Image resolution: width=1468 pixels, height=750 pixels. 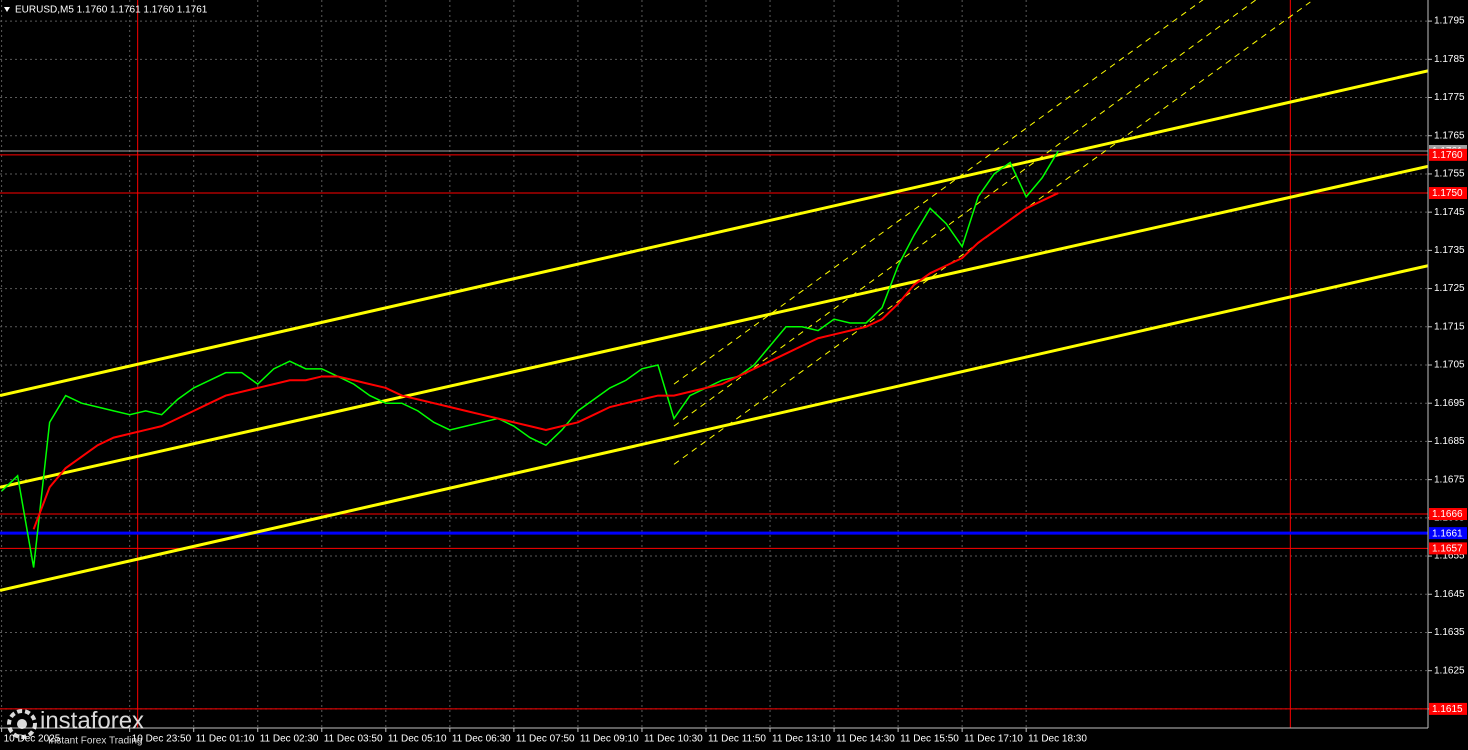 What do you see at coordinates (545, 739) in the screenshot?
I see `x-tick-label: 11 Dec 07:50` at bounding box center [545, 739].